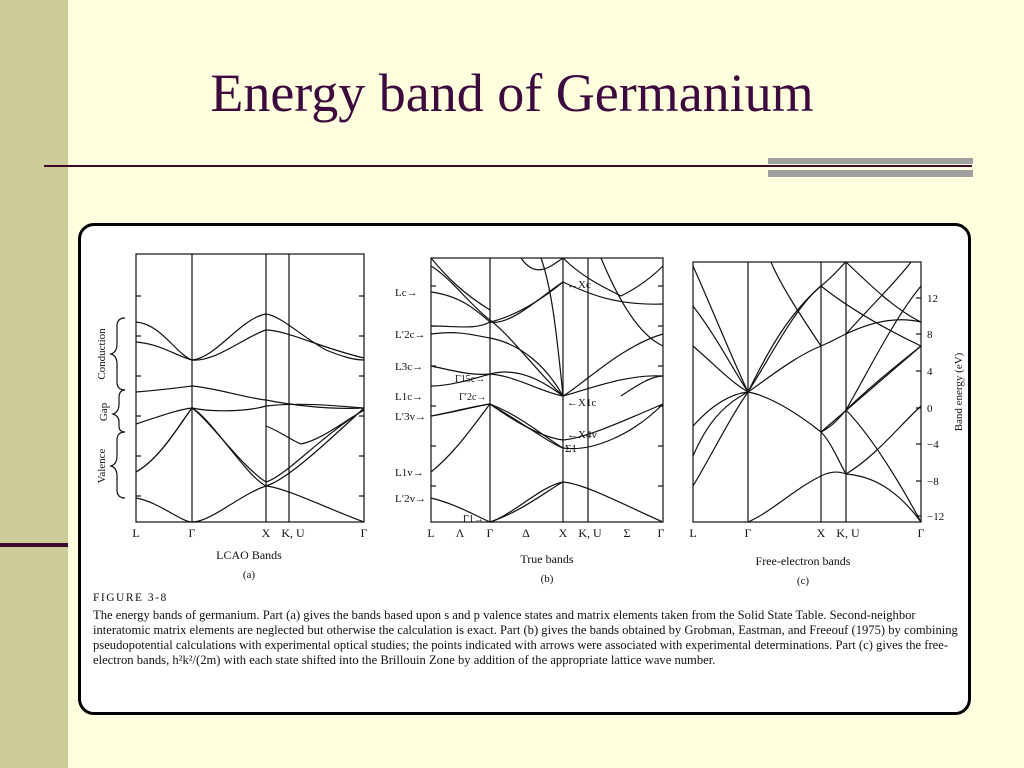  Describe the element at coordinates (627, 533) in the screenshot. I see `panel-b-xtick: Σ` at that location.